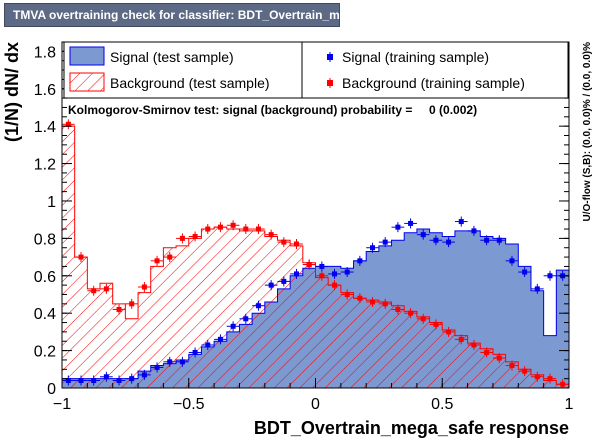  I want to click on x-tick-label: 0.5, so click(442, 404).